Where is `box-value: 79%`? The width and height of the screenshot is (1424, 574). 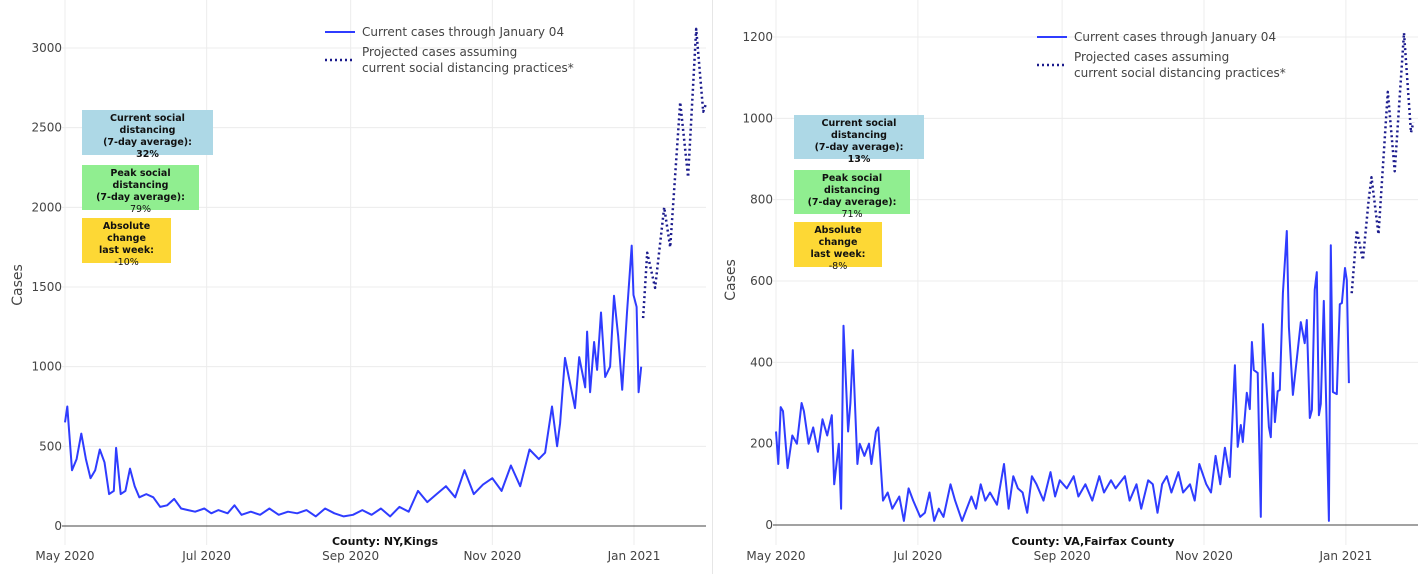
box-value: 79% is located at coordinates (140, 209).